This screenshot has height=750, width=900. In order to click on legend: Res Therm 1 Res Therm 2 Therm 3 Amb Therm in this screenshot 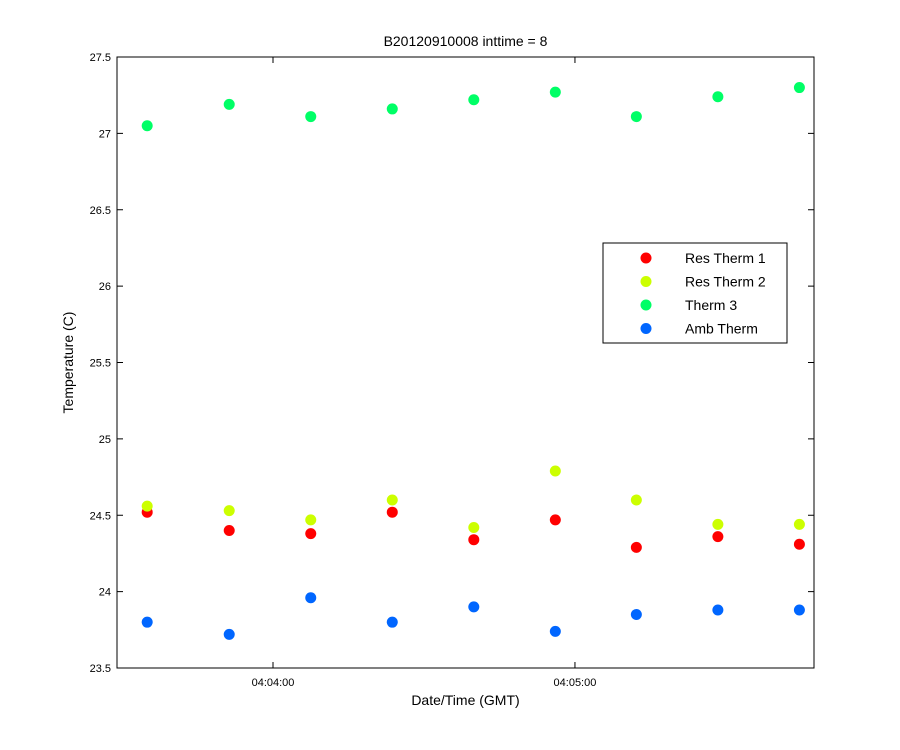, I will do `click(695, 293)`.